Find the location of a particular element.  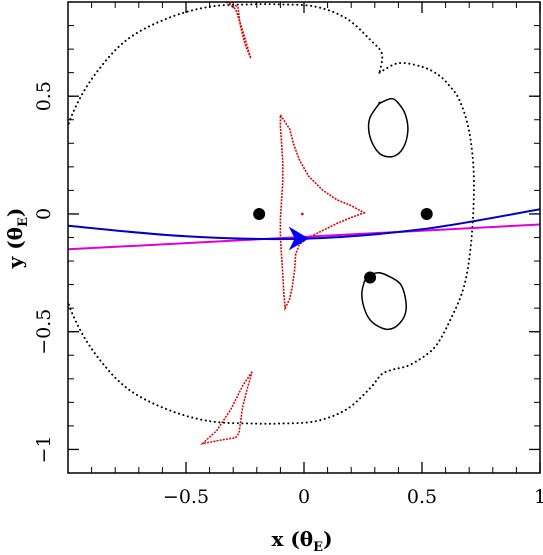

x-axis-label-close: ) is located at coordinates (327, 539).